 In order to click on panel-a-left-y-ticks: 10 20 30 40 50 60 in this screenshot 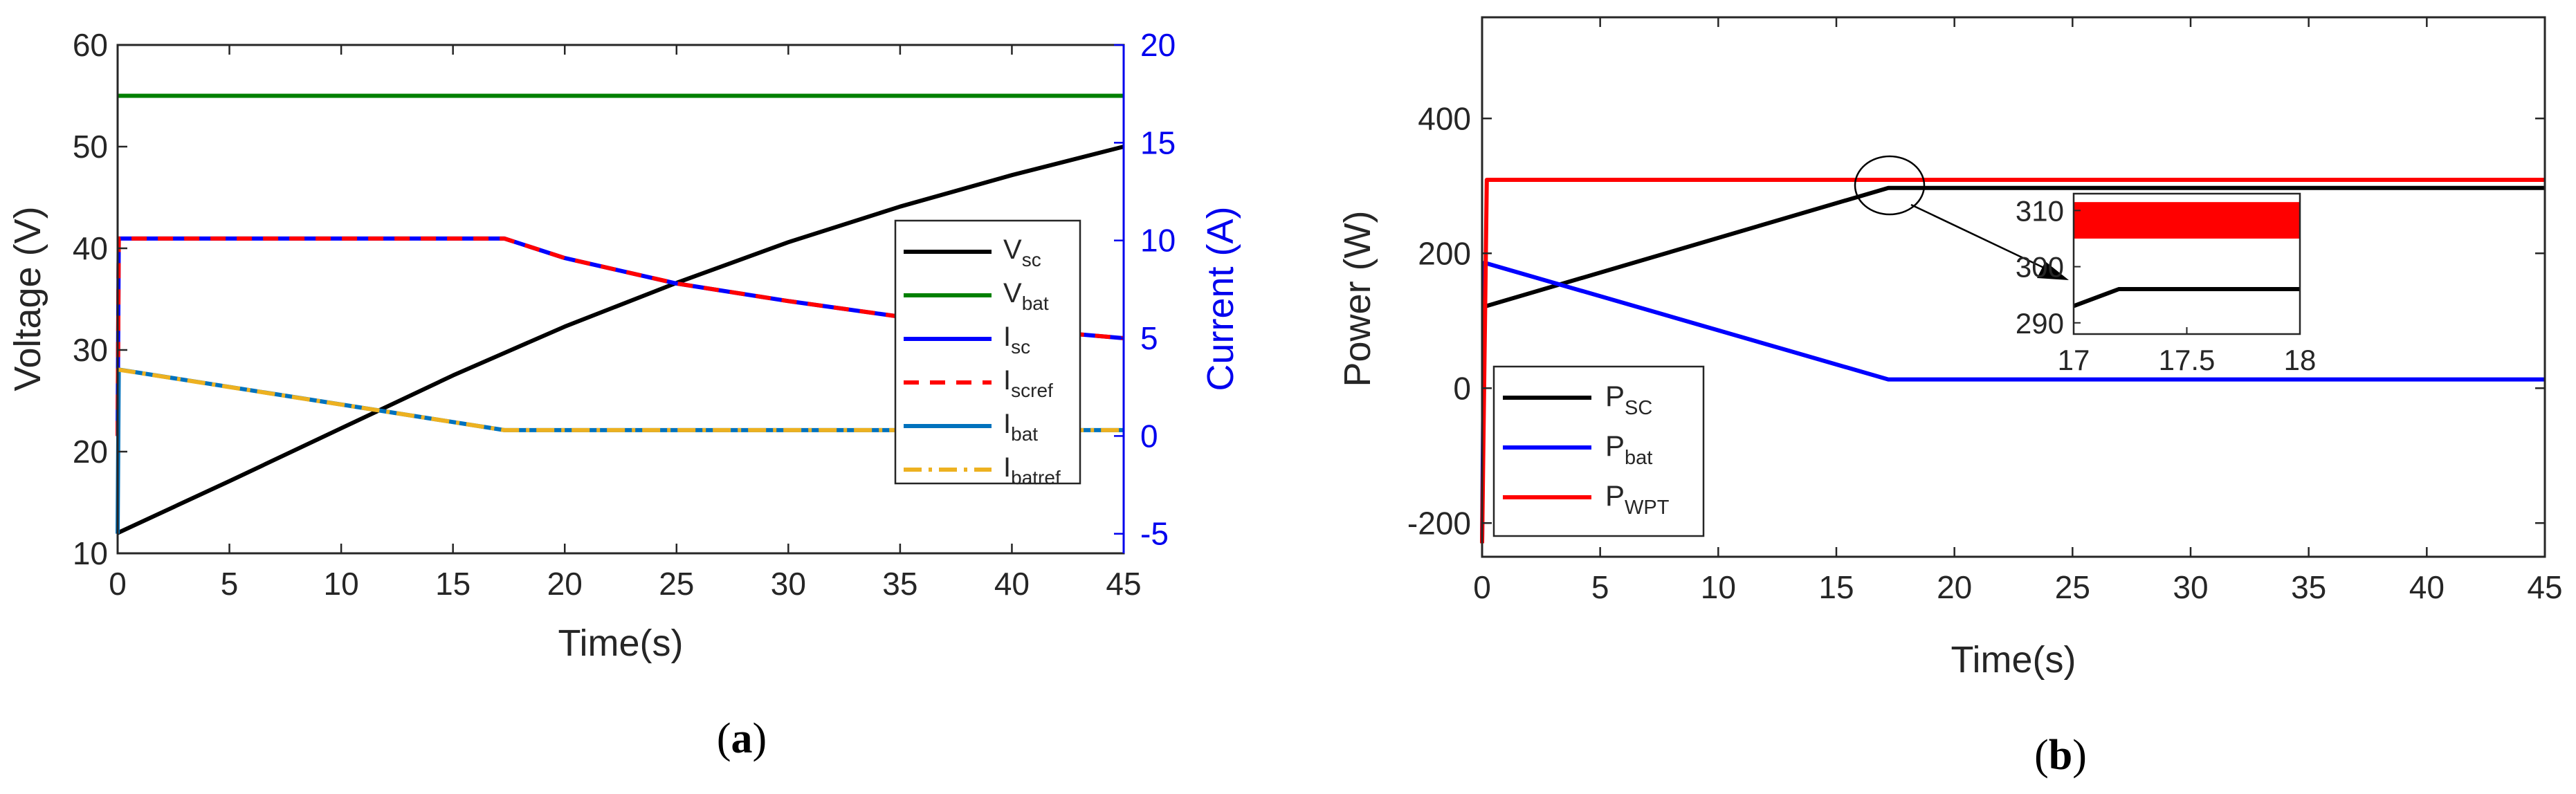, I will do `click(100, 299)`.